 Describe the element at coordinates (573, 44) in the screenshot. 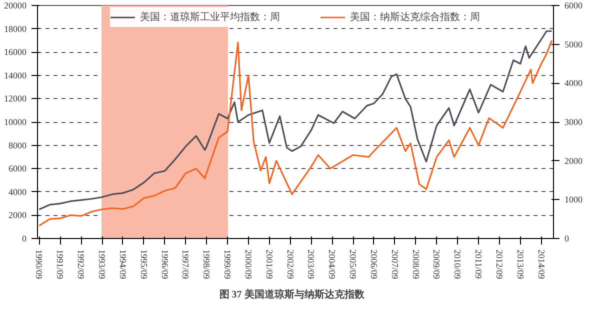

I see `y2-tick-label: 5000` at that location.